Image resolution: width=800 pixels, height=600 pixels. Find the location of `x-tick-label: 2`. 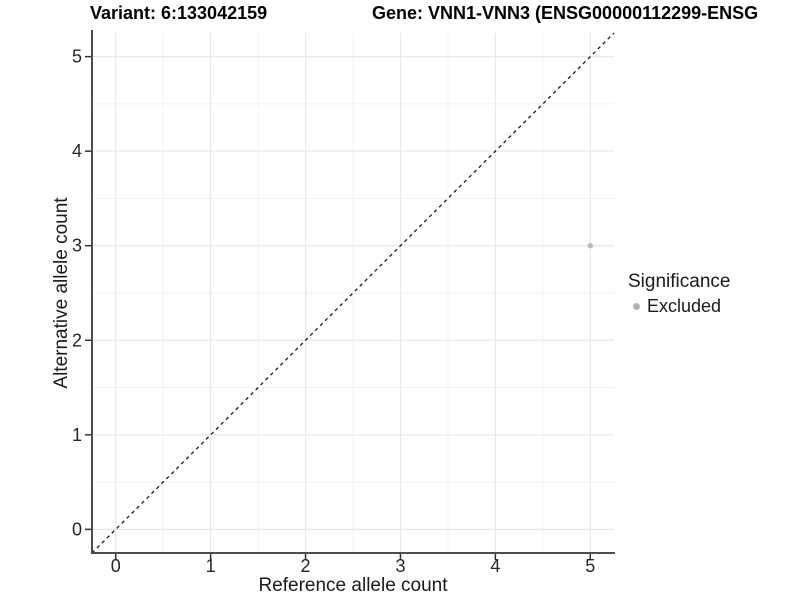

x-tick-label: 2 is located at coordinates (306, 566).